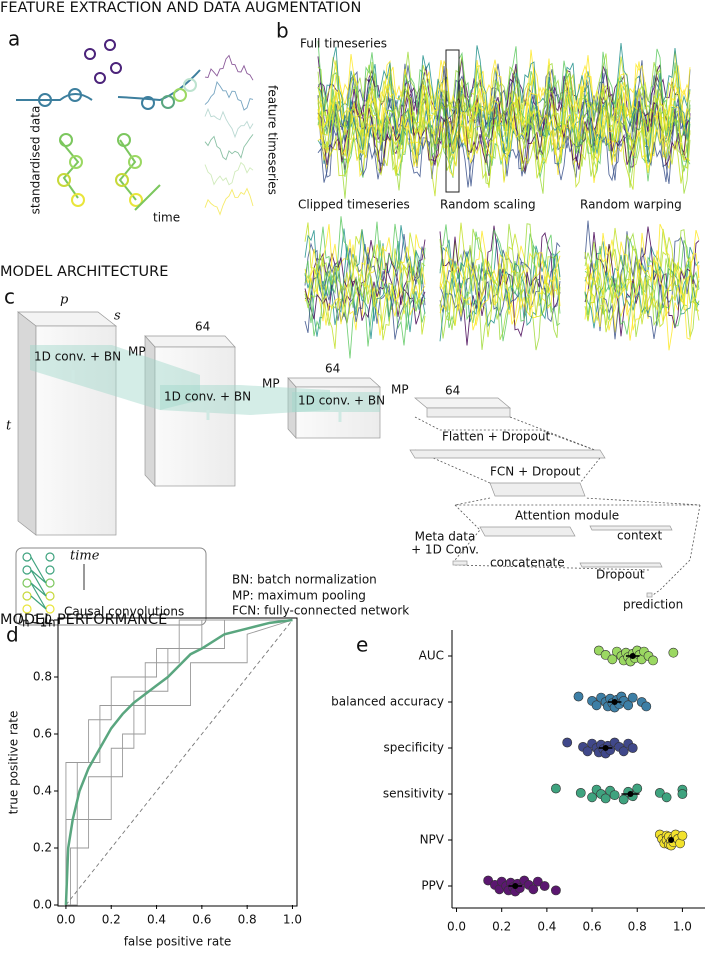  I want to click on panel-label: Random warping, so click(631, 205).